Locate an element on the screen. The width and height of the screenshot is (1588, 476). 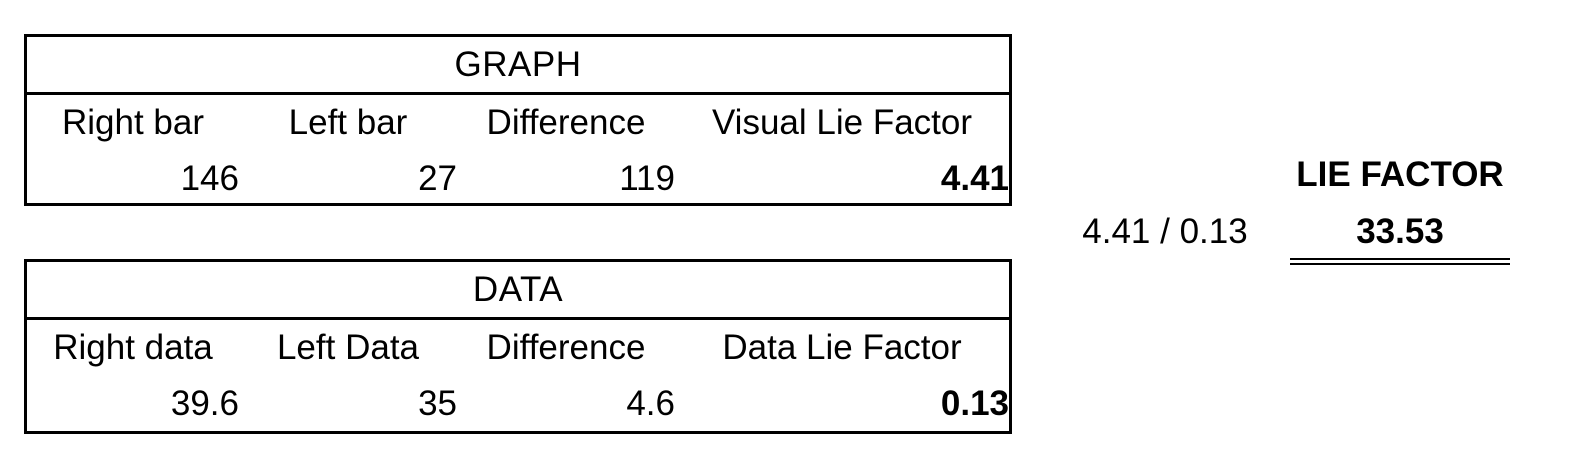
data-value-row: 39.6 35 4.6 0.13 is located at coordinates (518, 404).